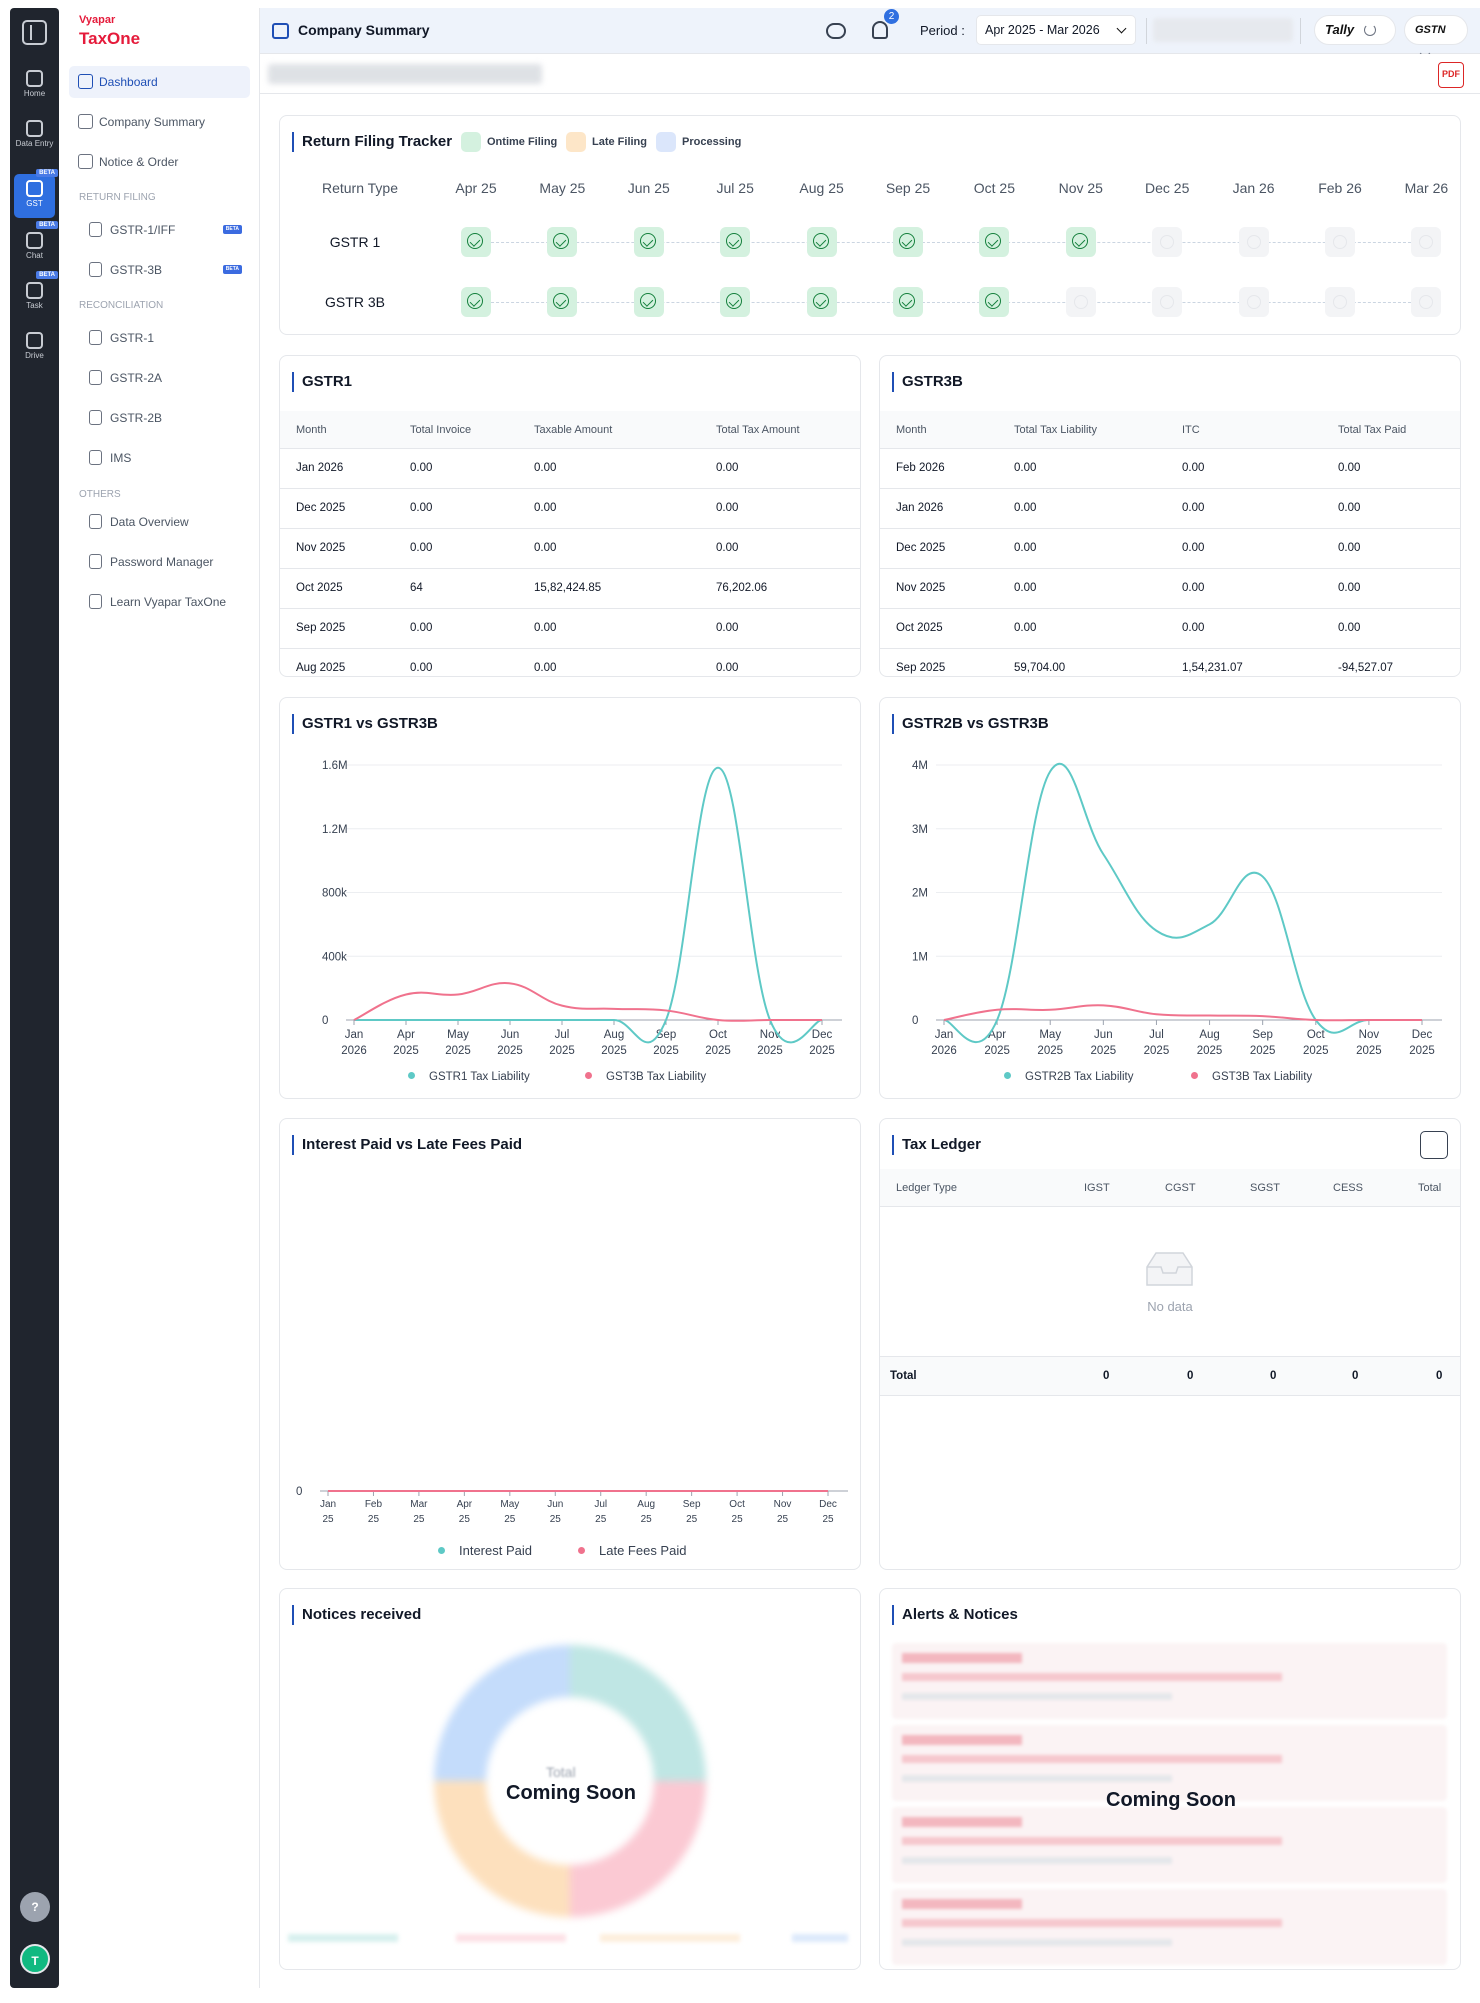  What do you see at coordinates (1056, 30) in the screenshot?
I see `period-select: Apr 2025 - Mar 2026` at bounding box center [1056, 30].